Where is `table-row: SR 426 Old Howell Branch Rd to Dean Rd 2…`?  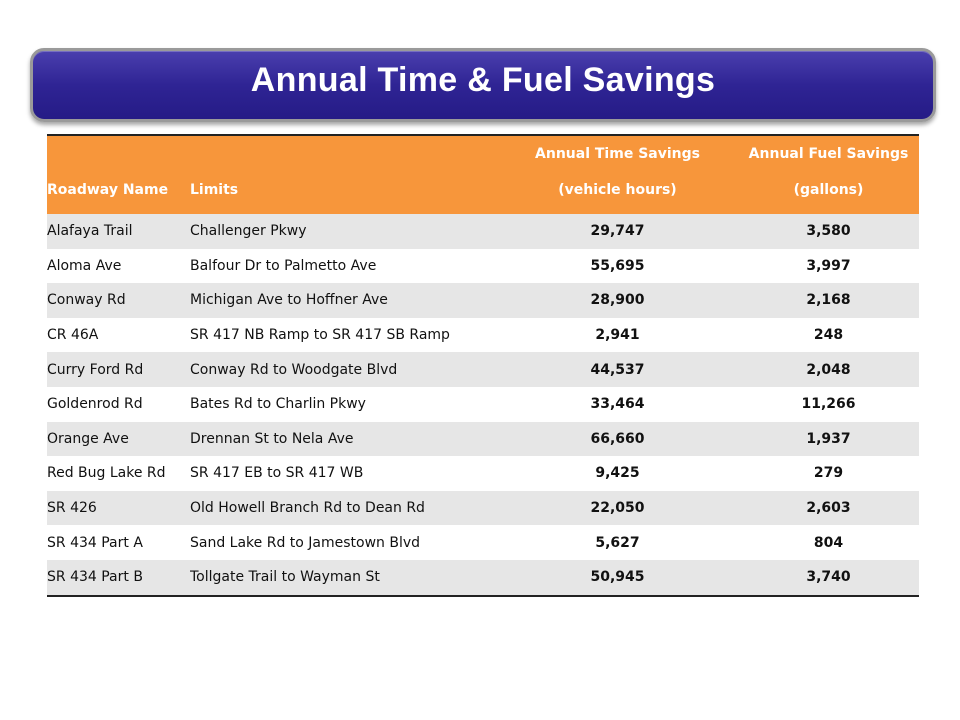
table-row: SR 426 Old Howell Branch Rd to Dean Rd 2… is located at coordinates (483, 508).